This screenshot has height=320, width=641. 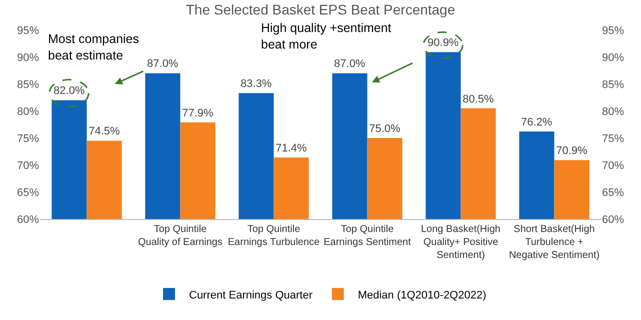 What do you see at coordinates (274, 236) in the screenshot?
I see `x-tick-label: Top Quintile Earnings Turbulence` at bounding box center [274, 236].